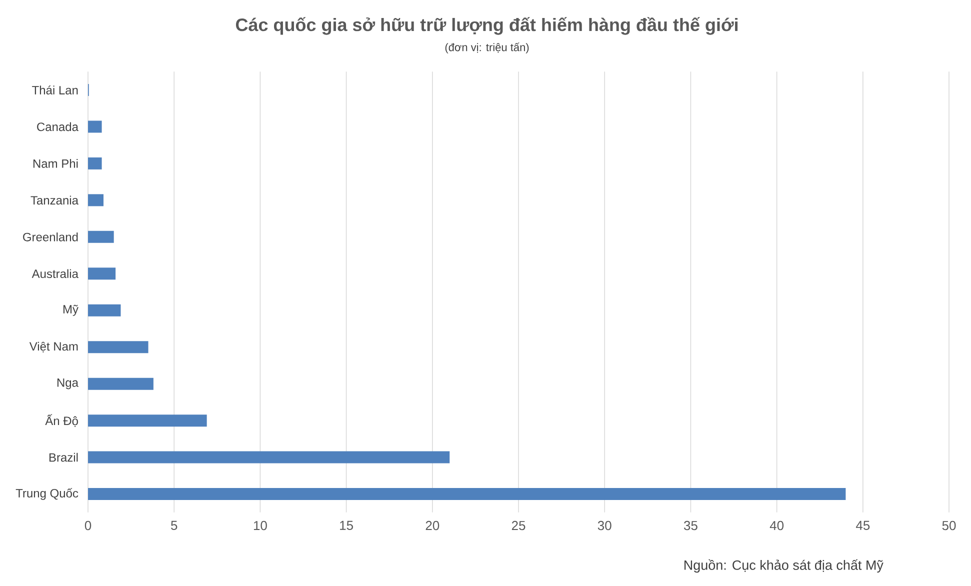  What do you see at coordinates (346, 525) in the screenshot?
I see `x-tick-label: 15` at bounding box center [346, 525].